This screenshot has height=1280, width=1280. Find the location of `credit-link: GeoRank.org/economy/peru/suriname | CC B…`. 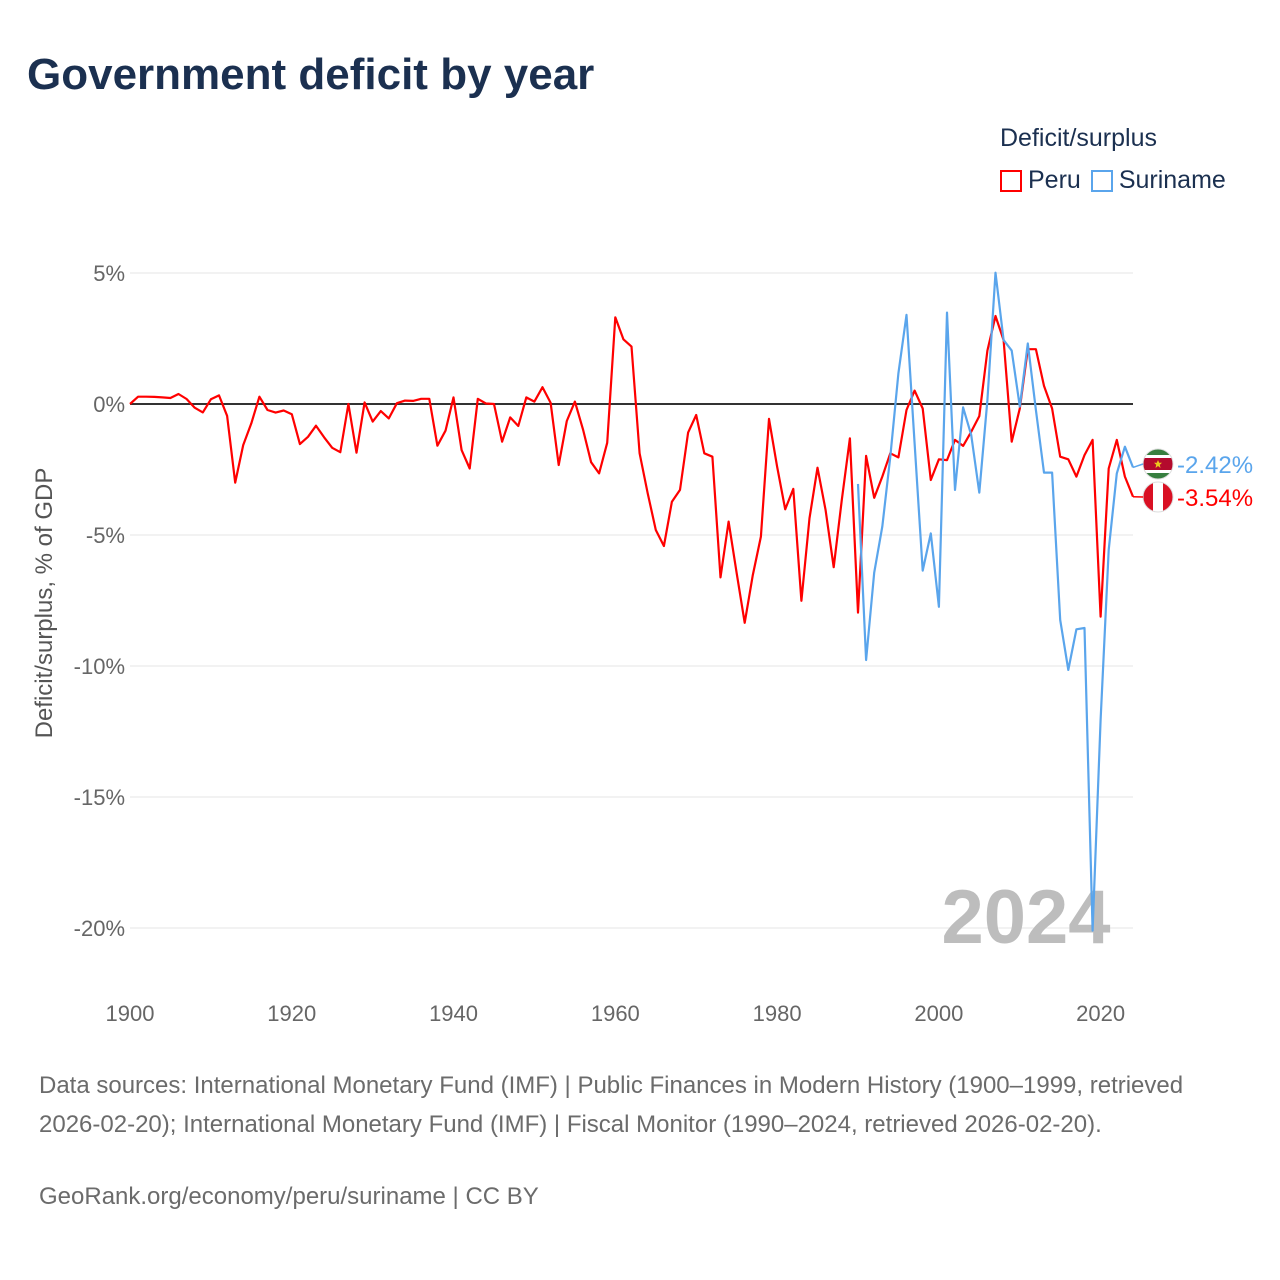

credit-link: GeoRank.org/economy/peru/suriname | CC B… is located at coordinates (289, 1196).